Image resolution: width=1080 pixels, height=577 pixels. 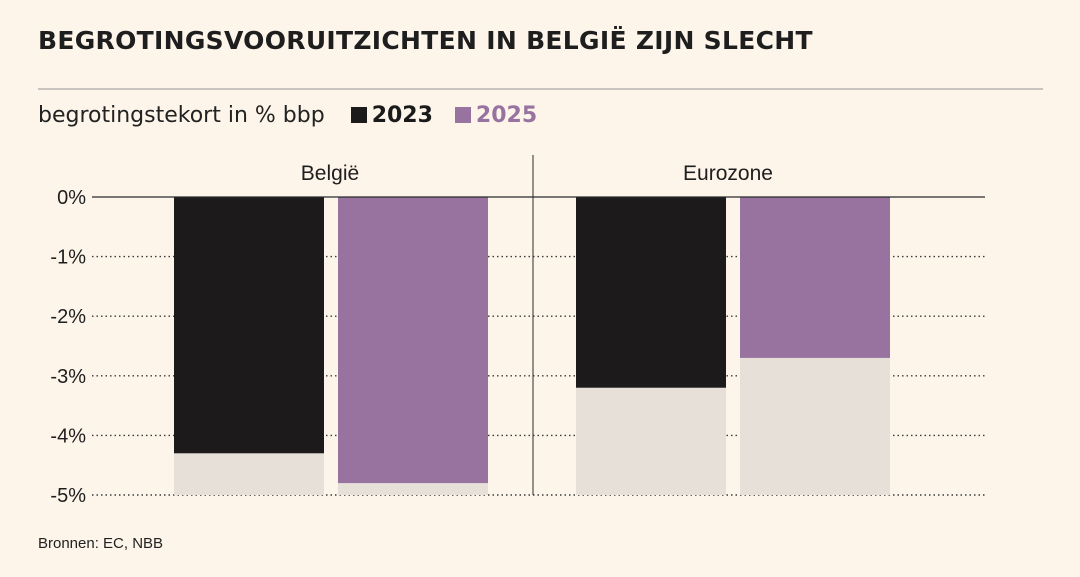 I want to click on legend-label-2025: 2025, so click(x=506, y=115).